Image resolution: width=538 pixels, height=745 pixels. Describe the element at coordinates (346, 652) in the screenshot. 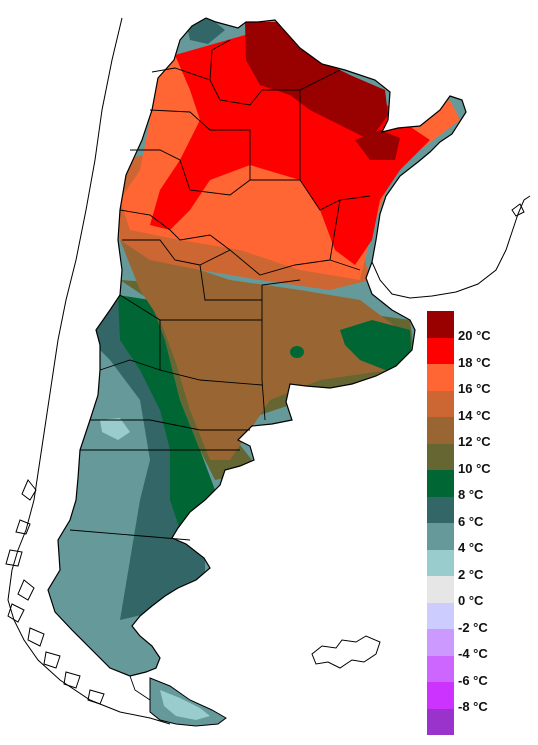

I see `malvinas-islands` at that location.